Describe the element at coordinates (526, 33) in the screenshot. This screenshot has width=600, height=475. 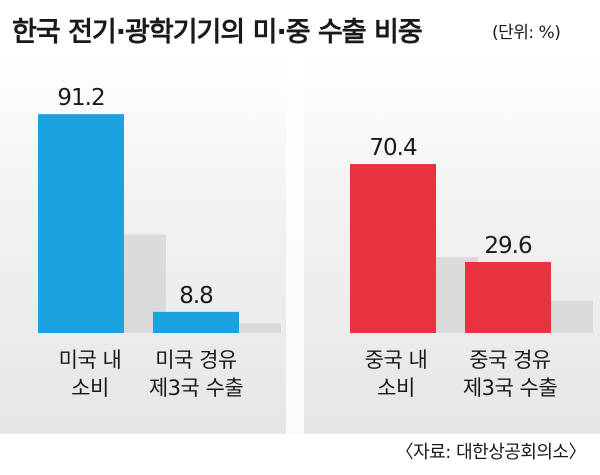
I see `unit-label: (단위: %)` at that location.